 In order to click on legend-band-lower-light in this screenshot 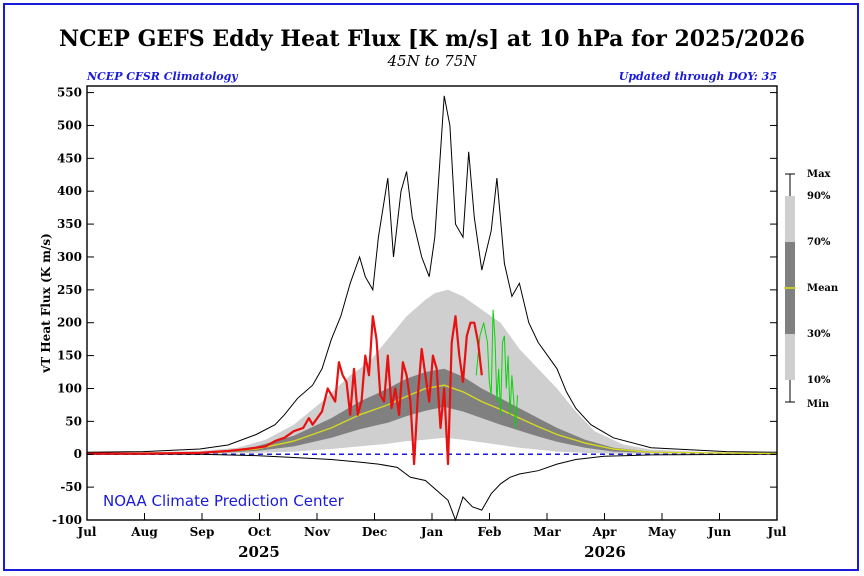, I will do `click(790, 357)`.